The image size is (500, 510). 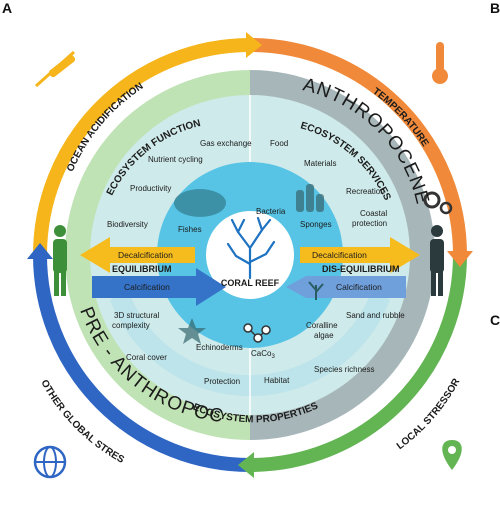 I want to click on person-right-icon, so click(x=437, y=260).